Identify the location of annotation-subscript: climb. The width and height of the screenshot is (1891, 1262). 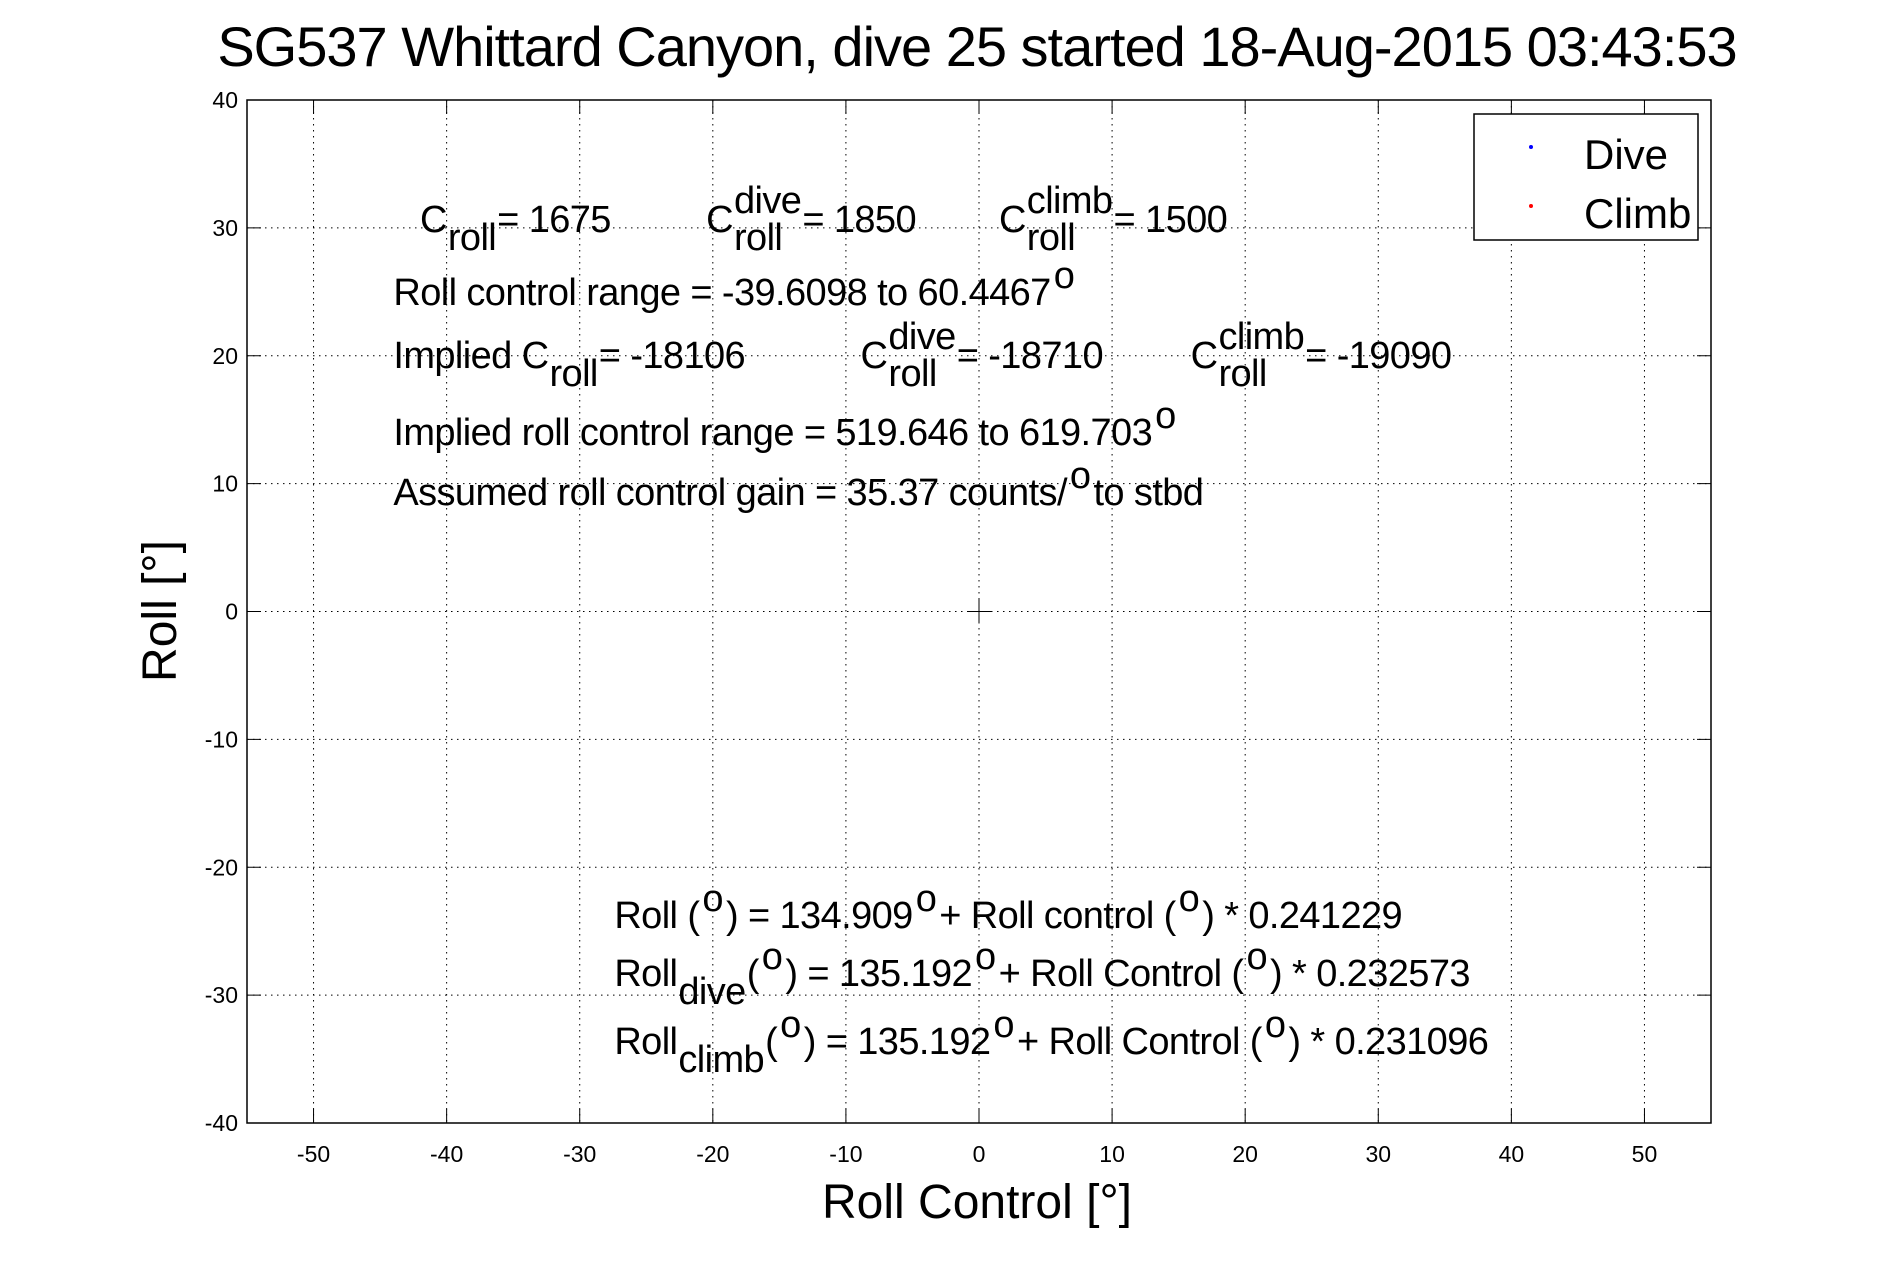
(721, 1060).